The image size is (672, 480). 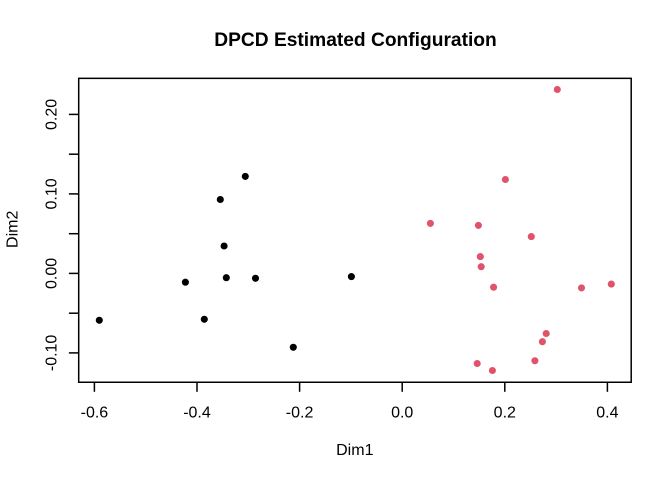 I want to click on svg-text: Dim1, so click(x=354, y=450).